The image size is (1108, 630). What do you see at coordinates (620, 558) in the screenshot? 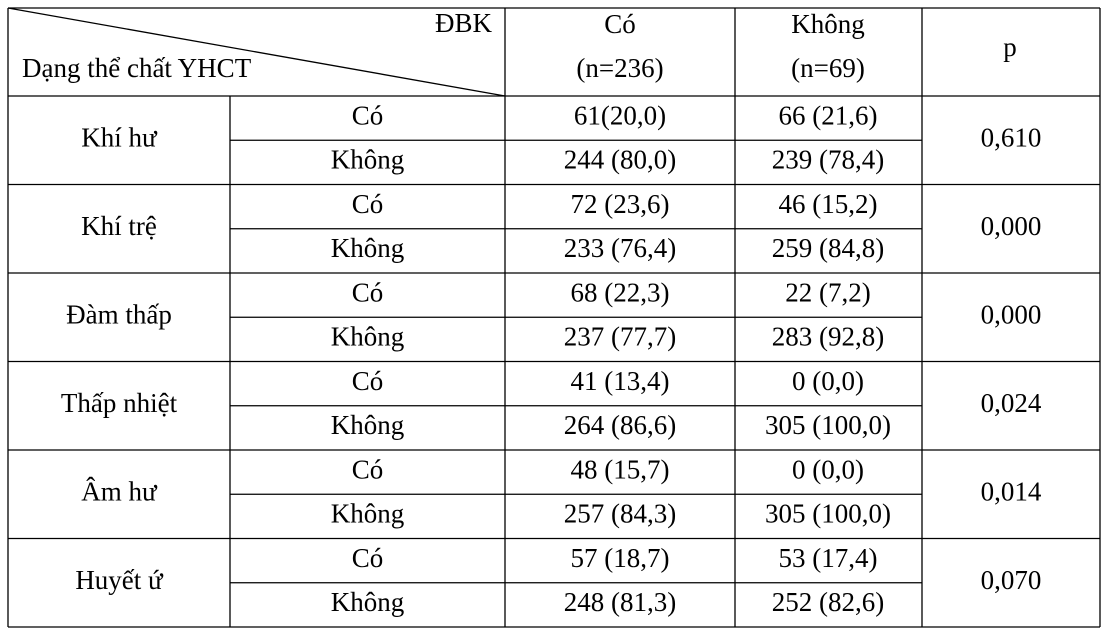
I see `cell-value: 57 (18,7)` at bounding box center [620, 558].